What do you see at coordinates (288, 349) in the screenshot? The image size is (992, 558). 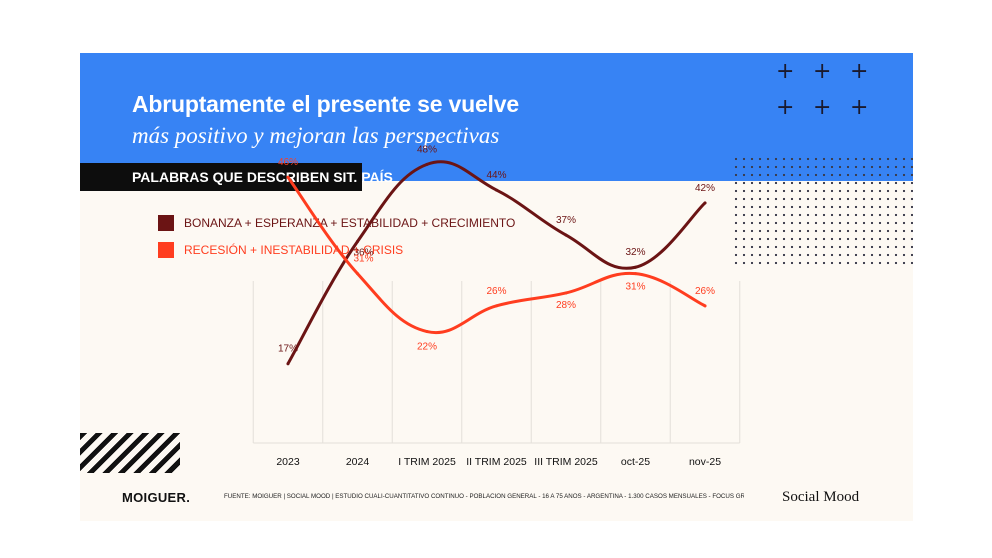 I see `data-label-positive: 17%` at bounding box center [288, 349].